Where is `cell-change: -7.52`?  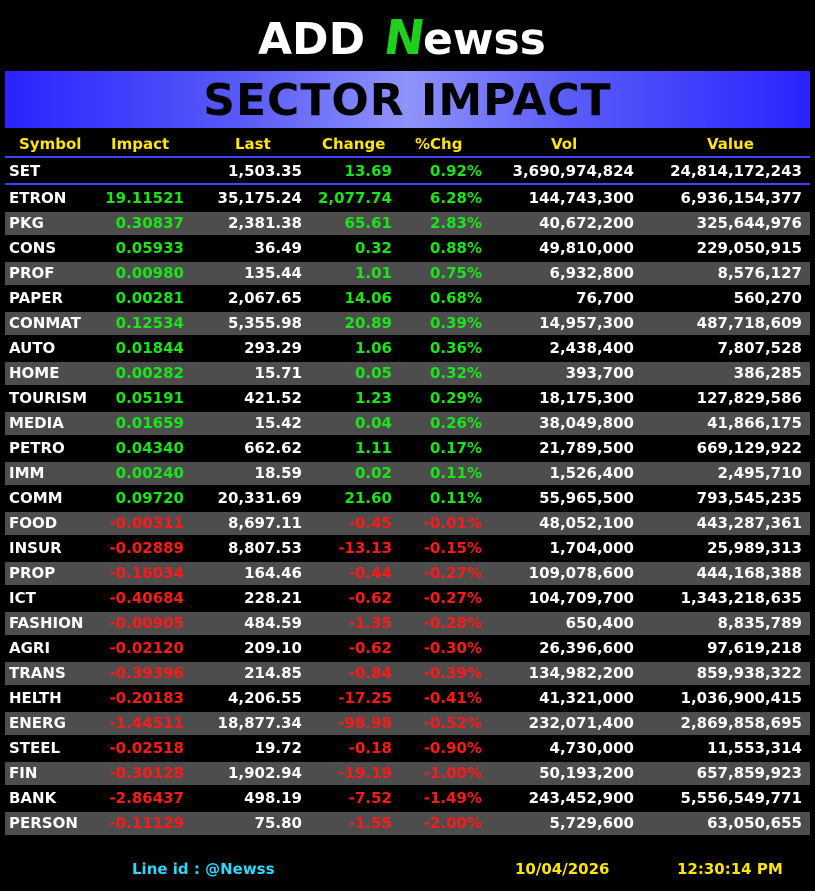 cell-change: -7.52 is located at coordinates (370, 798).